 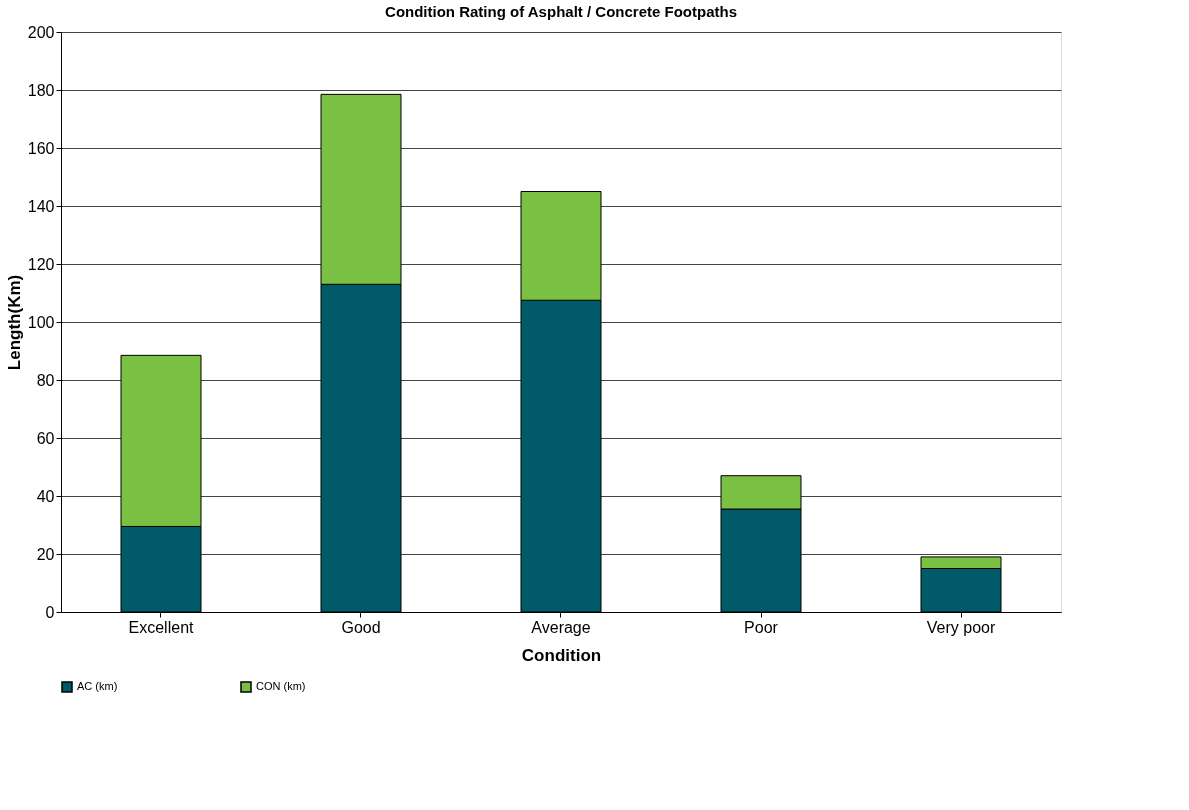 What do you see at coordinates (561, 627) in the screenshot?
I see `x-tick-label: Average` at bounding box center [561, 627].